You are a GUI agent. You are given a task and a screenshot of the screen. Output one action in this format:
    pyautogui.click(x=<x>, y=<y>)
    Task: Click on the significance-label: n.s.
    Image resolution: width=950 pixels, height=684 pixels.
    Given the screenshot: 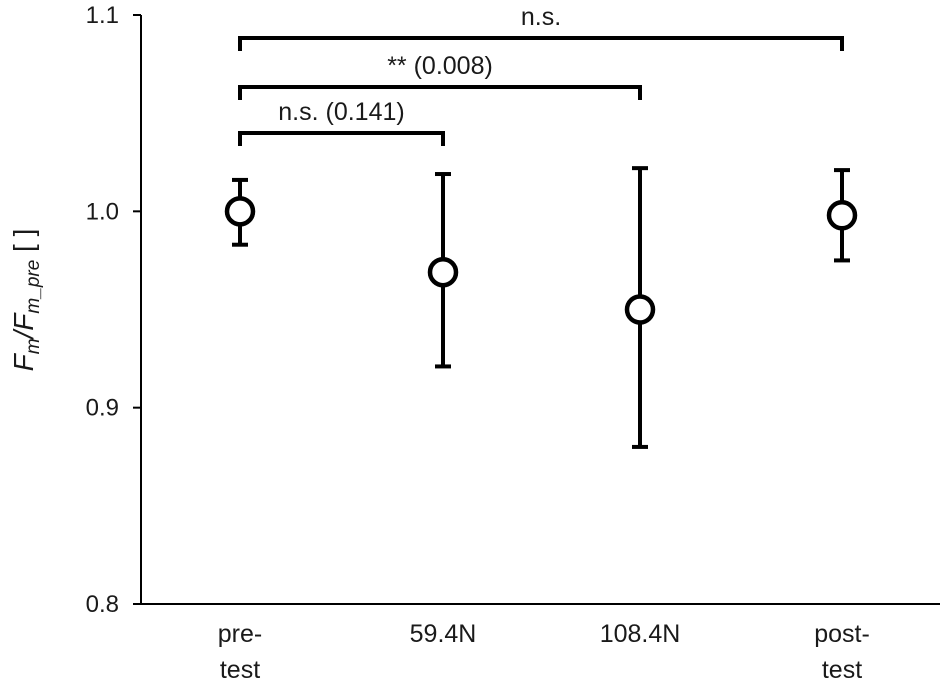 What is the action you would take?
    pyautogui.click(x=541, y=17)
    